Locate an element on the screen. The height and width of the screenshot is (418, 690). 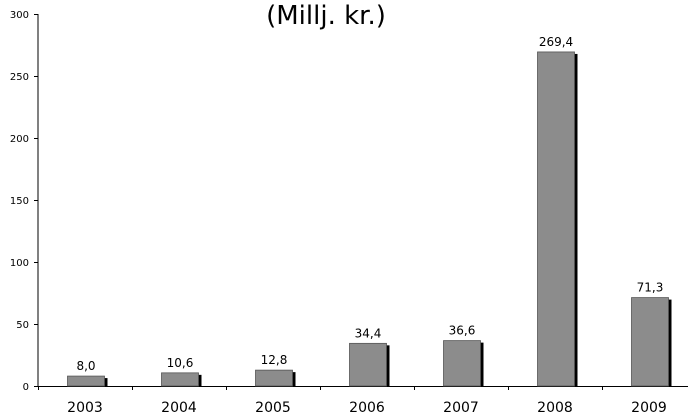
data-label: 71,3 is located at coordinates (650, 288).